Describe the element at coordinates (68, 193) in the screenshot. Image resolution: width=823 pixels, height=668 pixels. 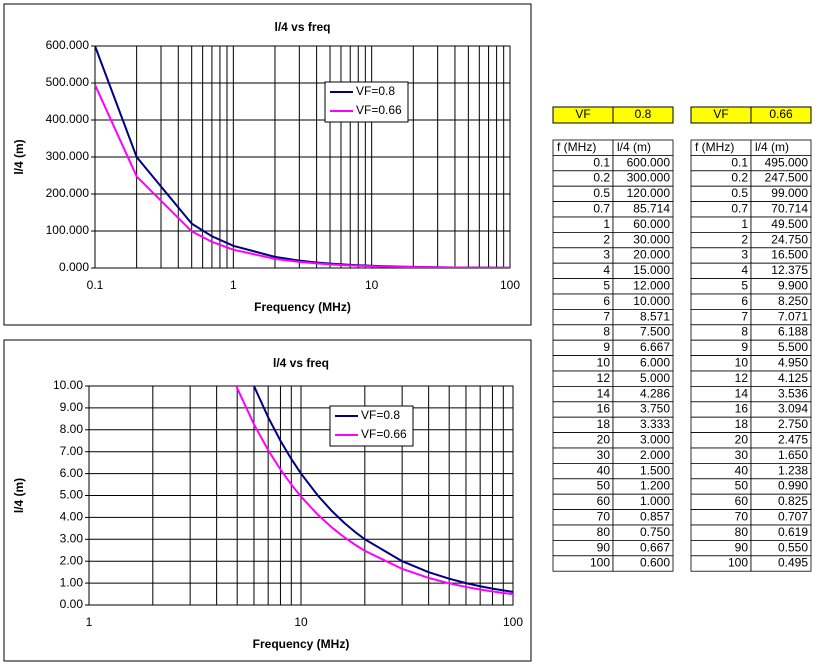
I see `y-tick-label: 200.000` at that location.